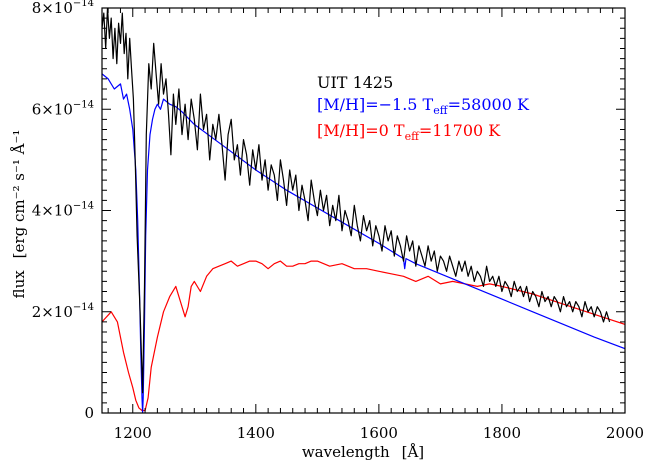  Describe the element at coordinates (409, 132) in the screenshot. I see `cool-model-label: [M/H]=0 Teff=11700 K` at that location.